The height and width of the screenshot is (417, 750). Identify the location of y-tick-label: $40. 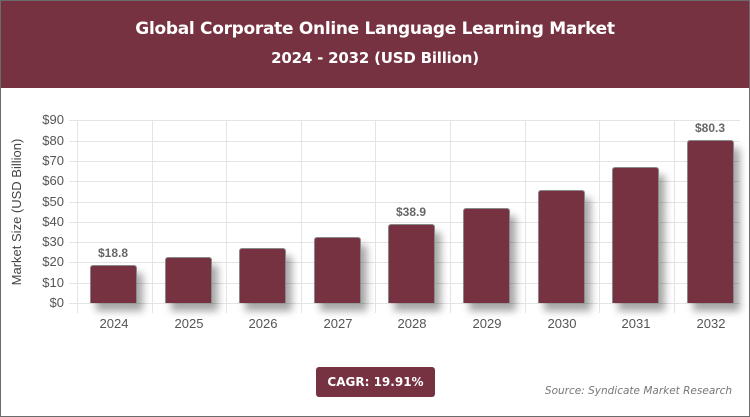
(53, 221).